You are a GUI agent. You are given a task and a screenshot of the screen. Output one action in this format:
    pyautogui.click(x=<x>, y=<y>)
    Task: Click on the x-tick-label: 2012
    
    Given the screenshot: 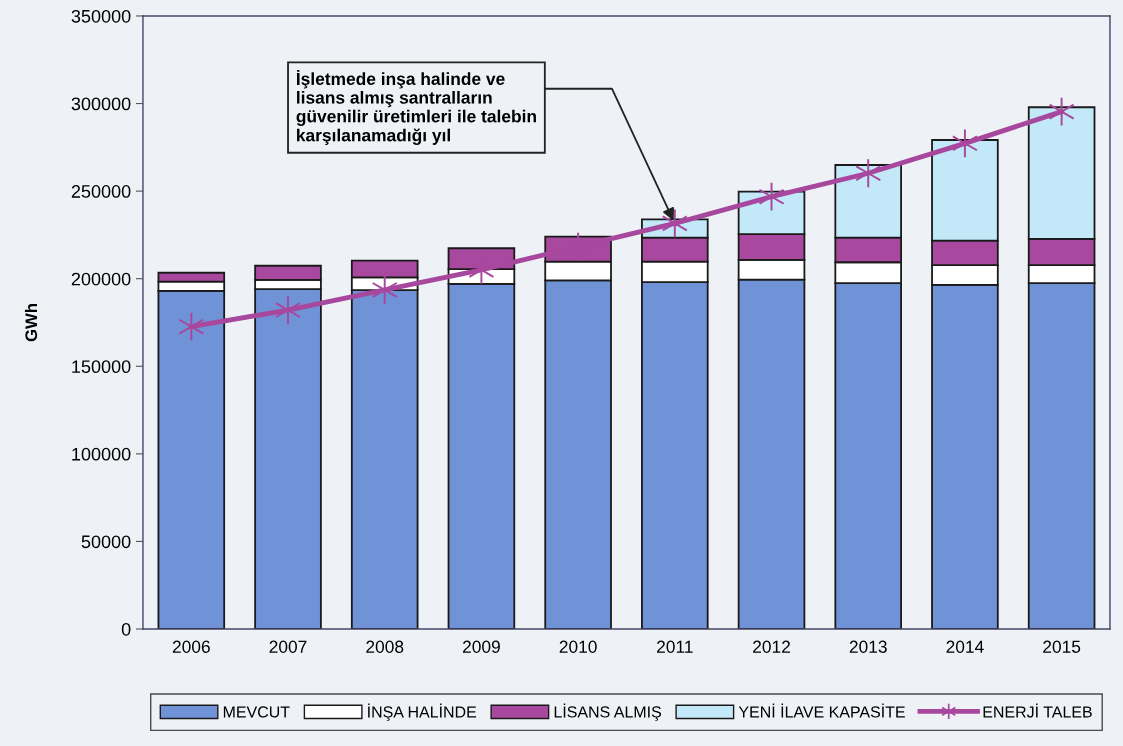 What is the action you would take?
    pyautogui.click(x=771, y=646)
    